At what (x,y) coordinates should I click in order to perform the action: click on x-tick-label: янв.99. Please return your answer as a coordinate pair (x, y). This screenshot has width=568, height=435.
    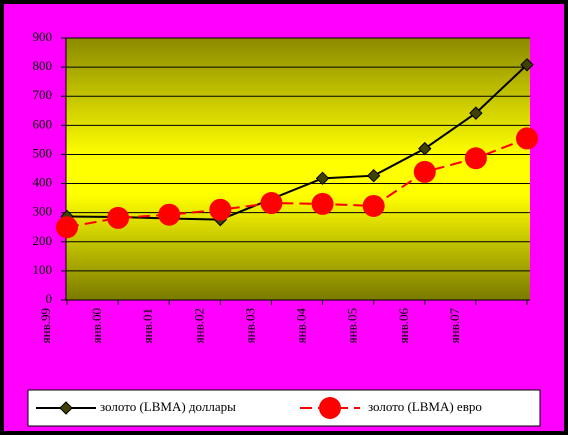
    Looking at the image, I should click on (45, 325).